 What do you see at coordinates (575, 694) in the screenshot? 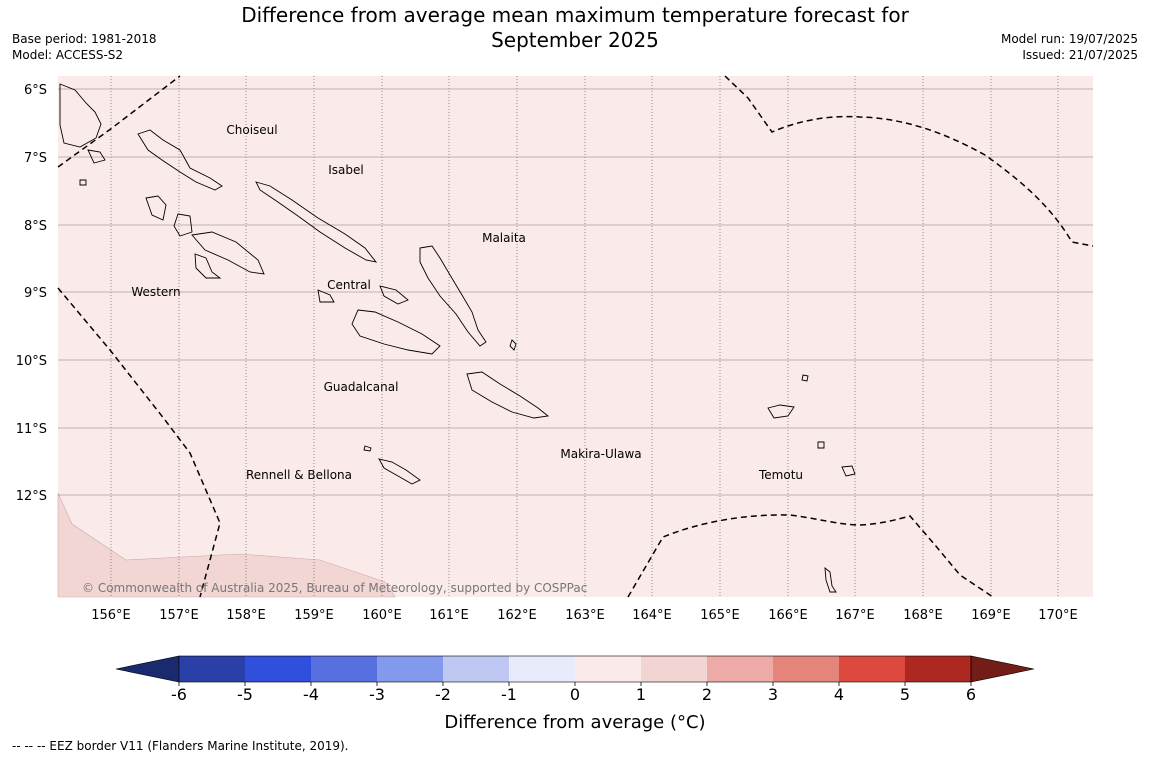
I see `colorbar-tick-label: 0` at bounding box center [575, 694].